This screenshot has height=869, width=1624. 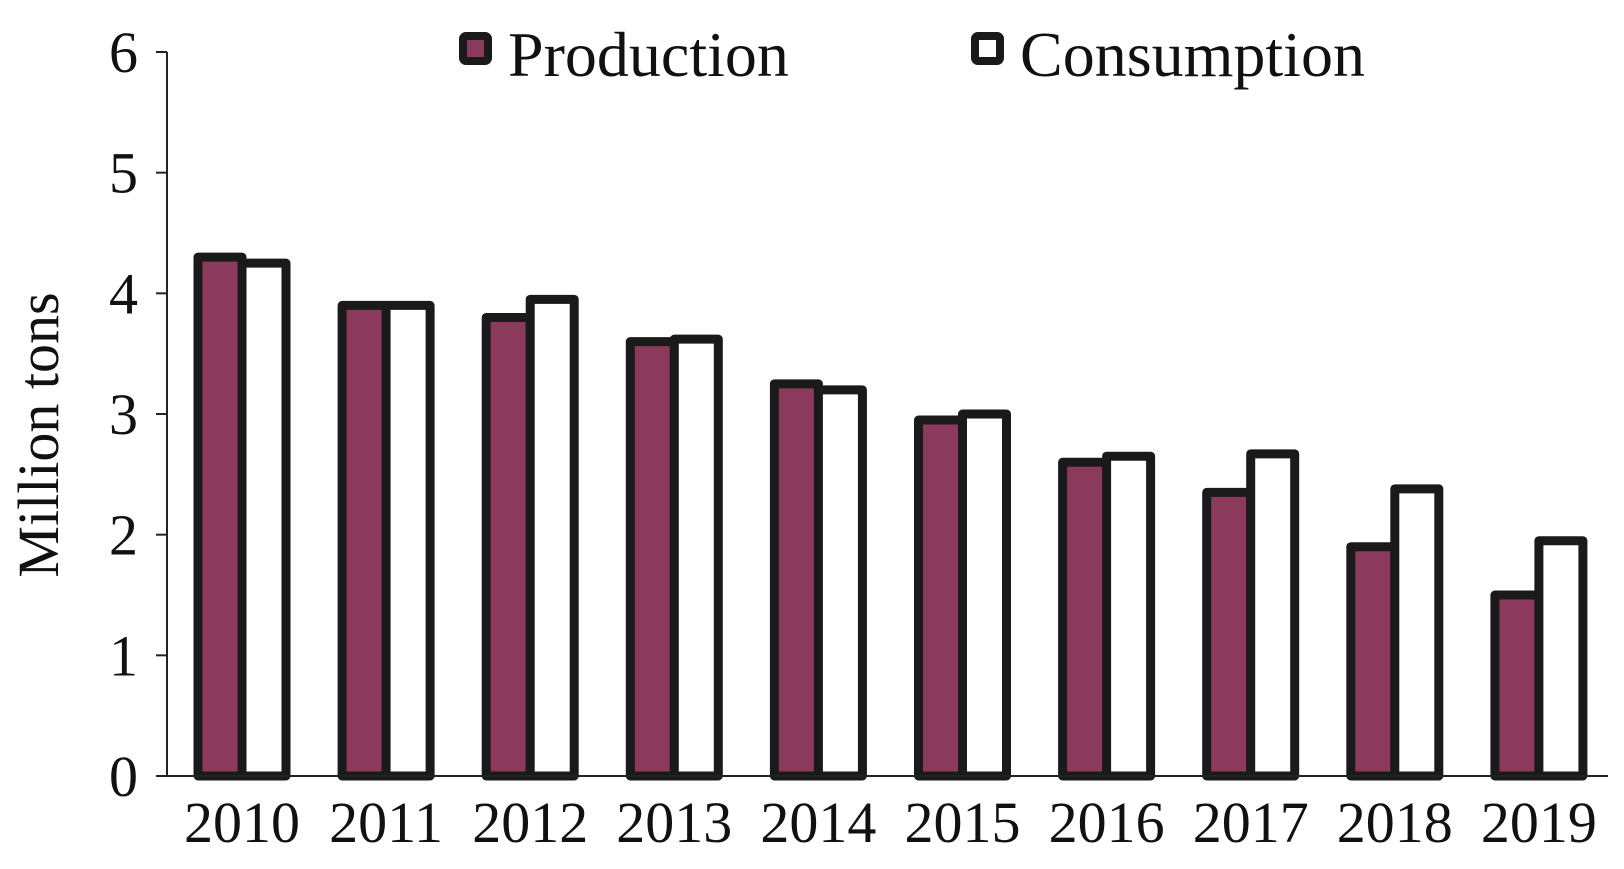 I want to click on x-ticks-layer: 2010 2011 2012 2013 2014 2015 2016 2017 2018 2019, so click(x=890, y=822).